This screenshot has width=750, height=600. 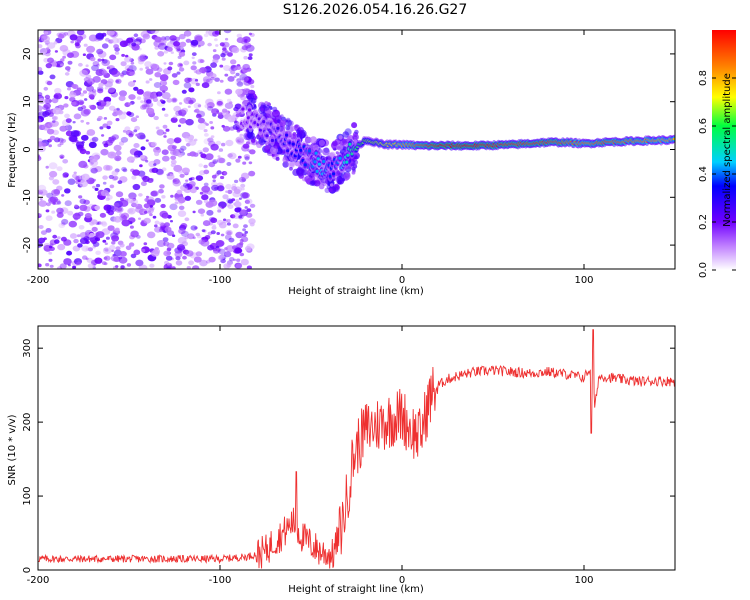 What do you see at coordinates (38, 580) in the screenshot?
I see `plot2-x-tick-label: -200` at bounding box center [38, 580].